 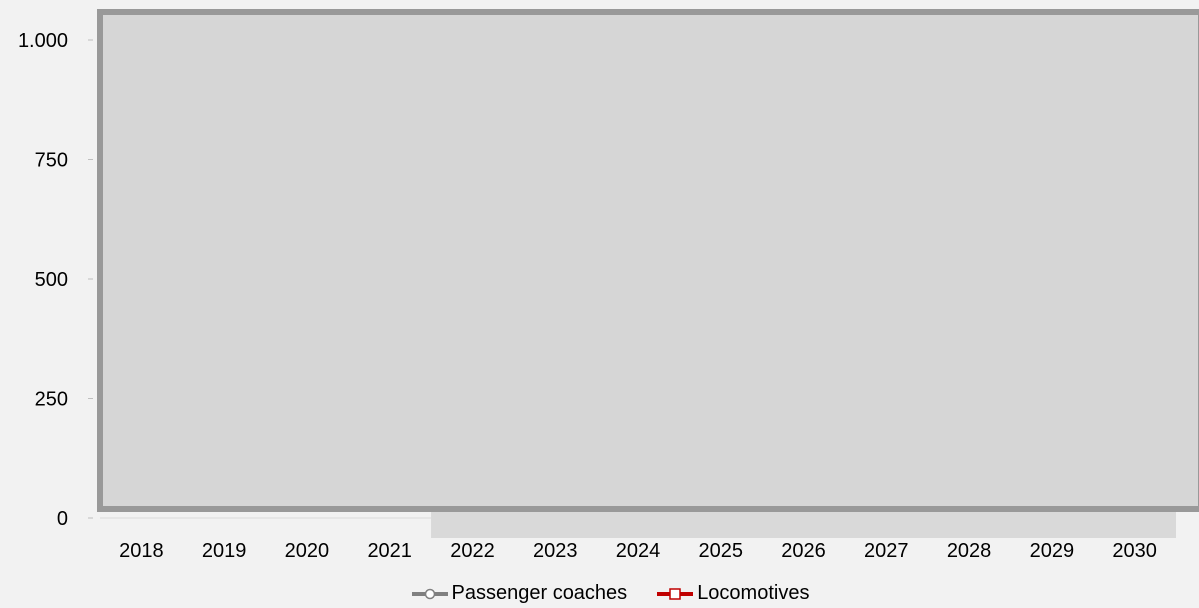 What do you see at coordinates (1052, 551) in the screenshot?
I see `x-tick-label: 2029` at bounding box center [1052, 551].